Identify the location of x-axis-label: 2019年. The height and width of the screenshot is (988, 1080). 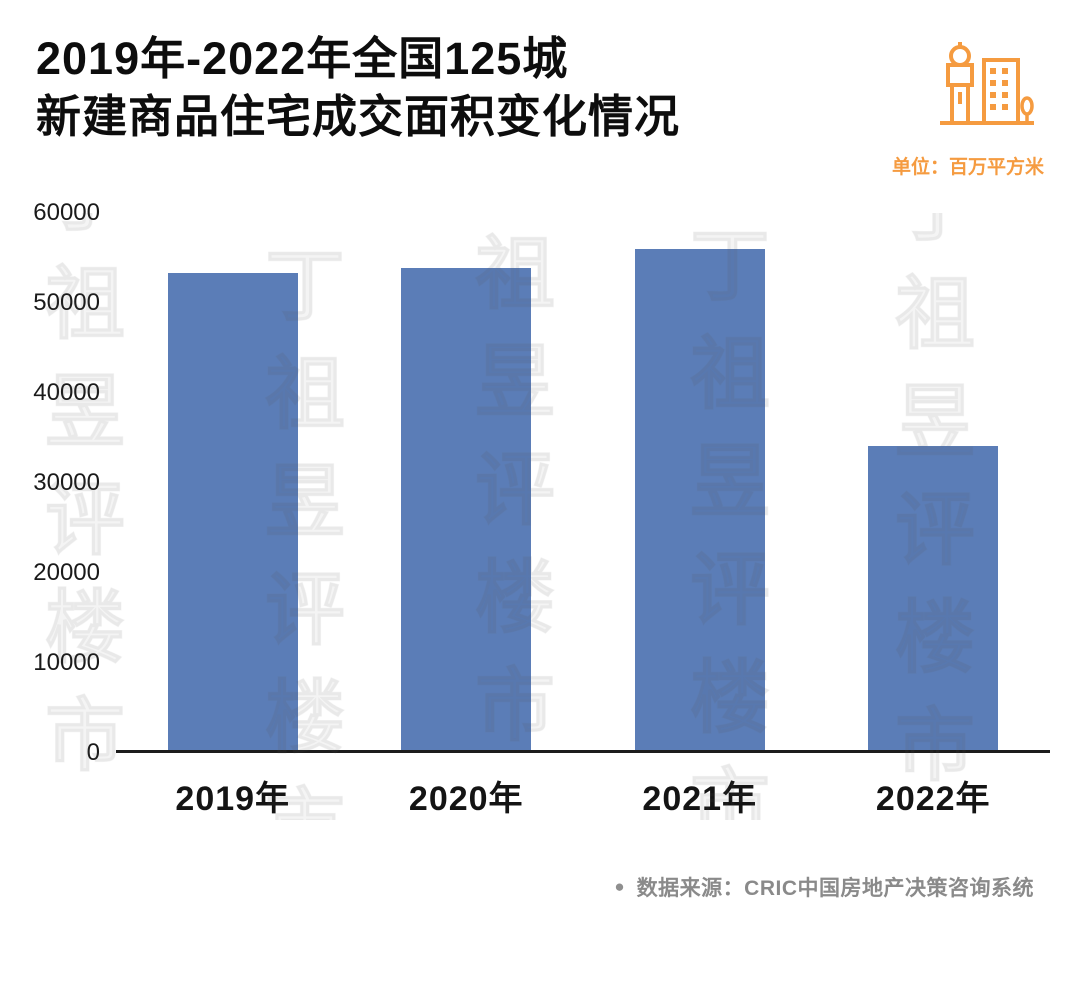
(233, 799).